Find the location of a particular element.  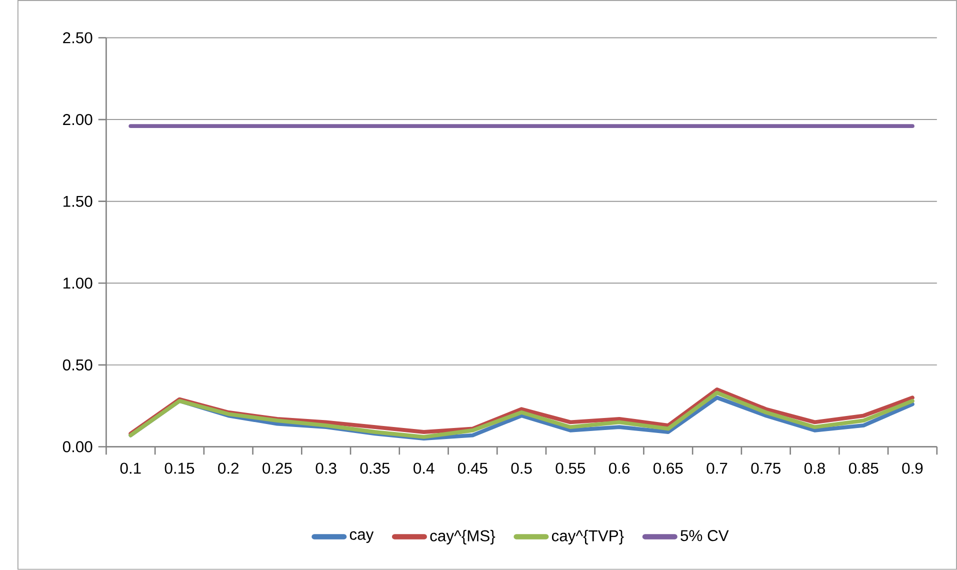

x-tick-label: 0.15 is located at coordinates (179, 468).